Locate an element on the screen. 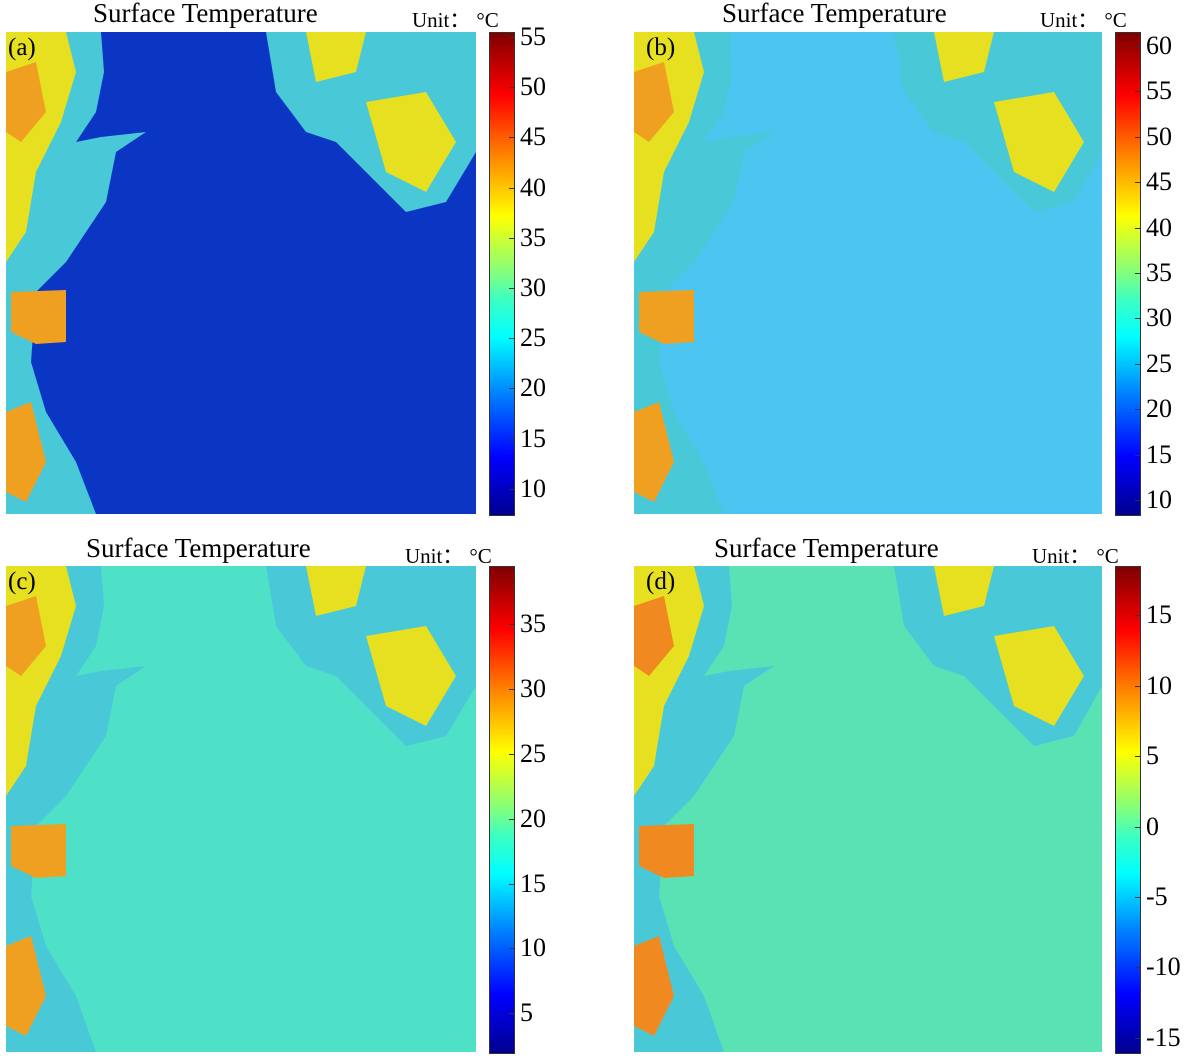 The image size is (1200, 1058). colorbar-a is located at coordinates (502, 274).